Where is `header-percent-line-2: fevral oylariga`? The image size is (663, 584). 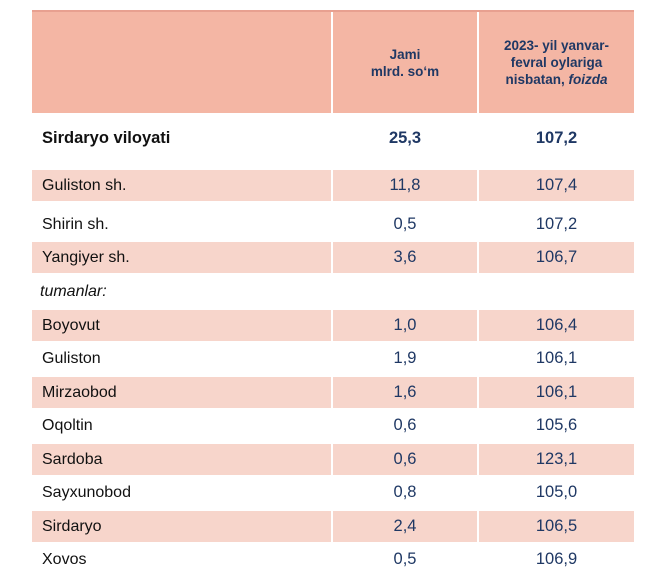
header-percent-line-2: fevral oylariga is located at coordinates (556, 62).